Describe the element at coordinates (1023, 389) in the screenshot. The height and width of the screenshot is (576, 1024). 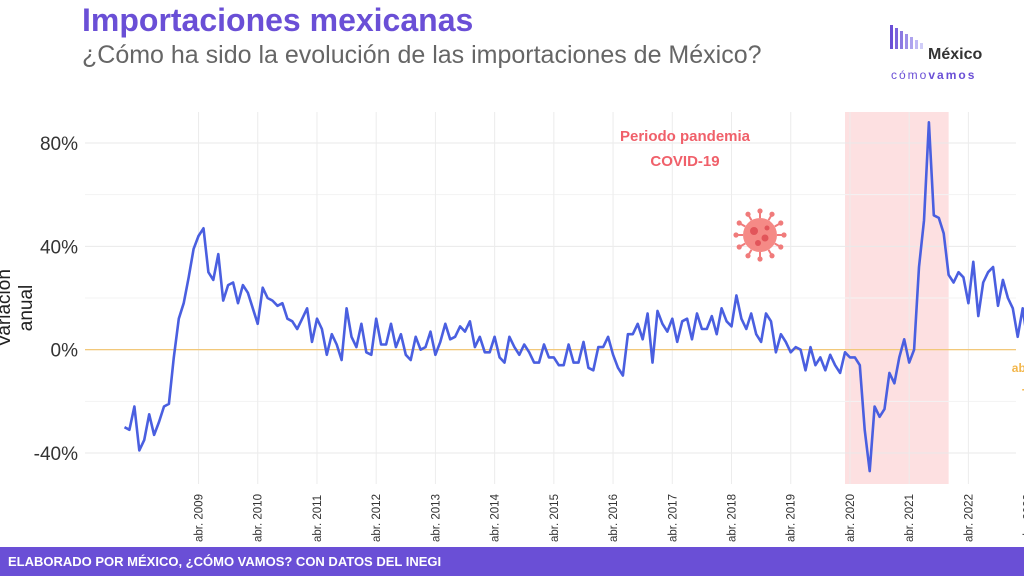
I see `last-value-label: -3.3%` at that location.